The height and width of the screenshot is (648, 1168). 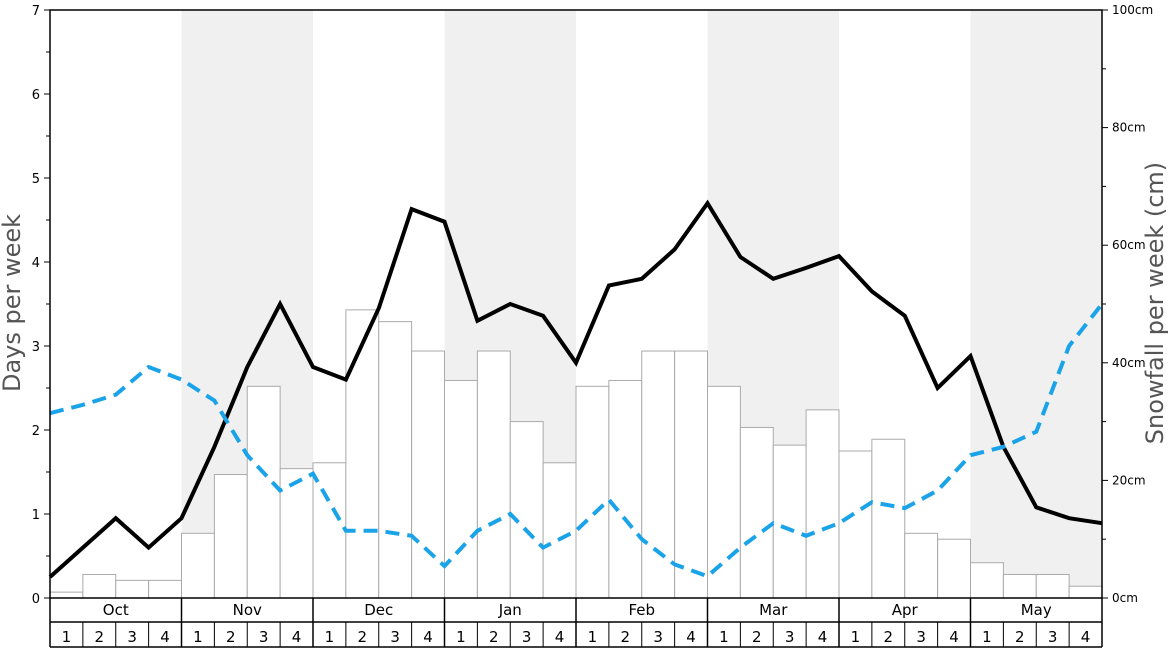 What do you see at coordinates (1127, 304) in the screenshot?
I see `right-axis: 0cm 20cm 40cm 60cm 80cm 100cm` at bounding box center [1127, 304].